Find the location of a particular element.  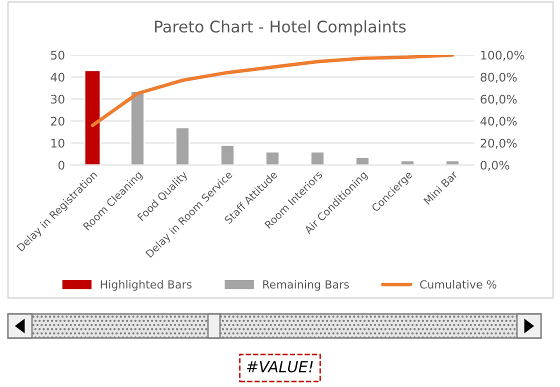

legend-label: Cumulative % is located at coordinates (458, 284).